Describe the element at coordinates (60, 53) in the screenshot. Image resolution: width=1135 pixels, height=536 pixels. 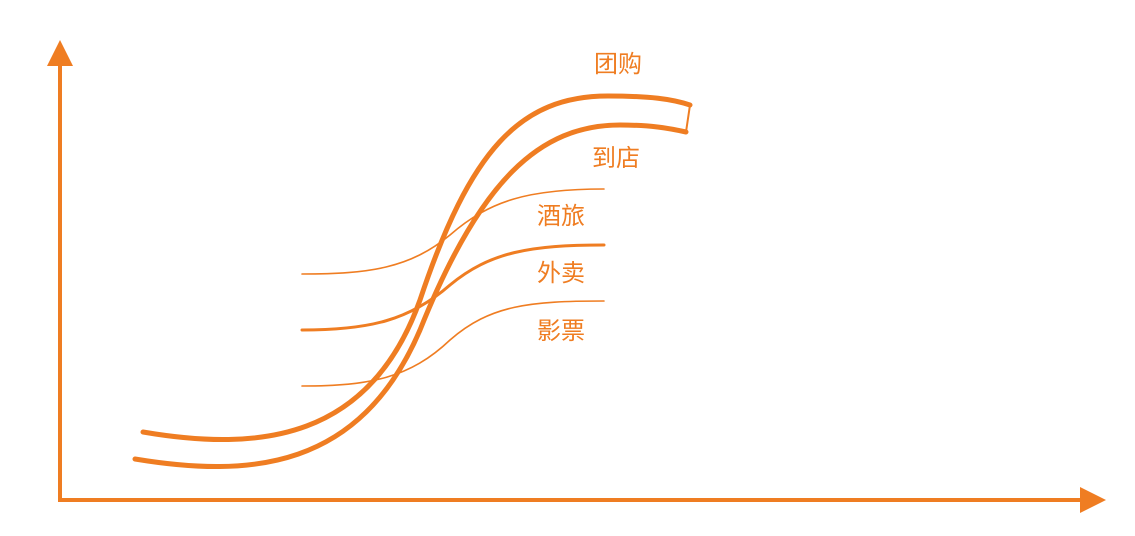
I see `arrow-up-icon` at that location.